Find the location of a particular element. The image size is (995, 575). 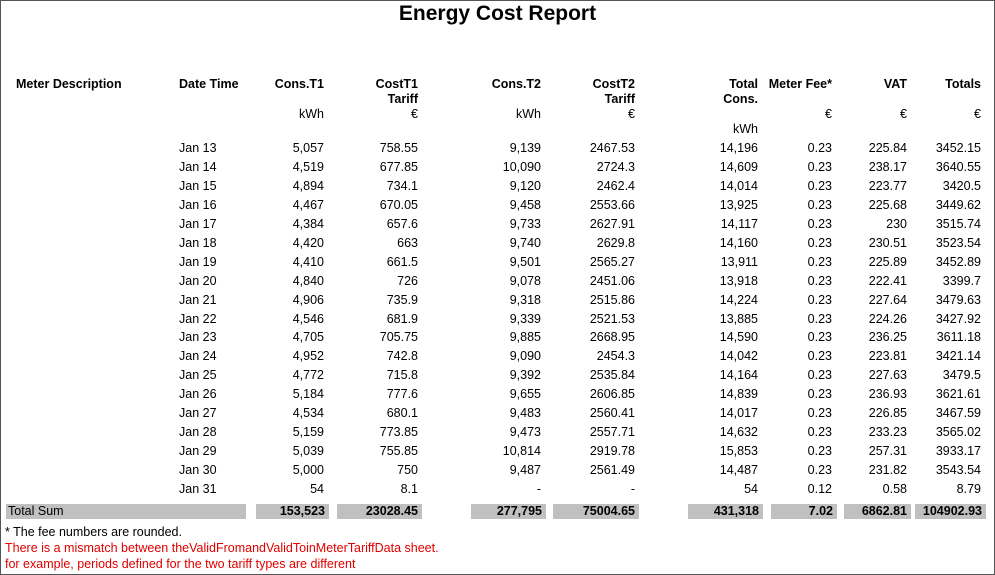

value-cell: 9,501 is located at coordinates (525, 261).